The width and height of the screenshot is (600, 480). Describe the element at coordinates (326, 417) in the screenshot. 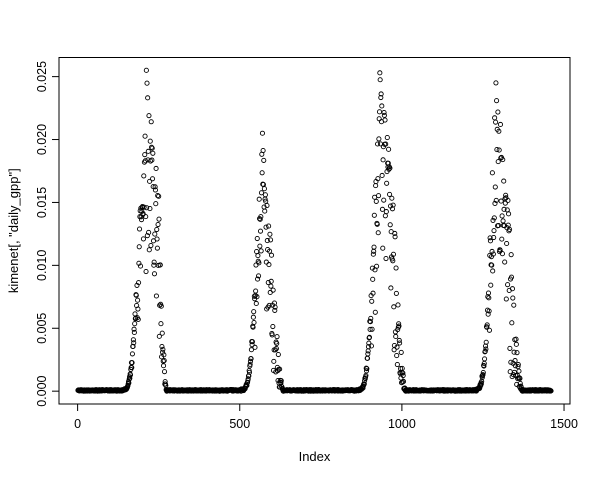

I see `x-axis: 0 500 1000 1500` at that location.